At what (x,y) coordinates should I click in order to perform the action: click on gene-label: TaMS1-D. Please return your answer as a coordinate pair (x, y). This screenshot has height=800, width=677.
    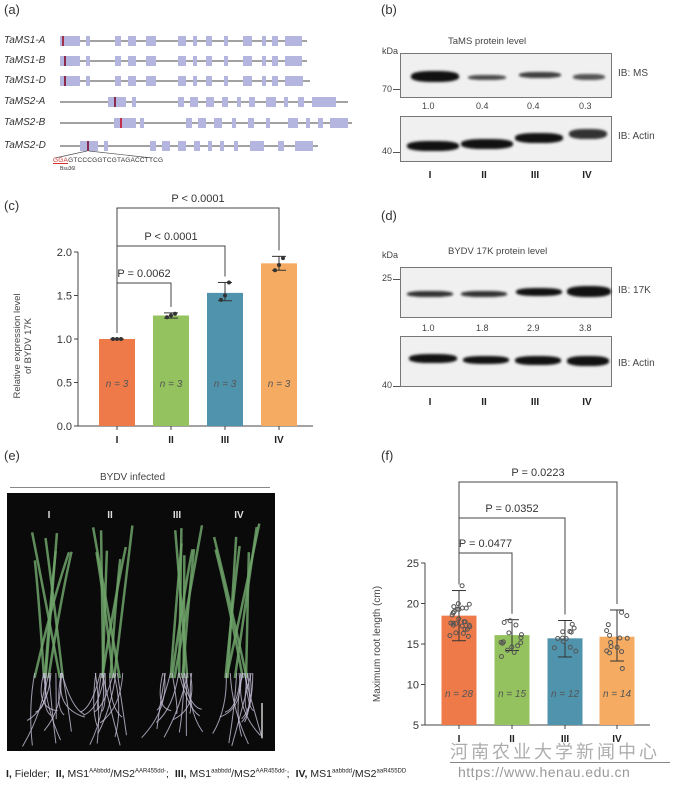
    Looking at the image, I should click on (25, 80).